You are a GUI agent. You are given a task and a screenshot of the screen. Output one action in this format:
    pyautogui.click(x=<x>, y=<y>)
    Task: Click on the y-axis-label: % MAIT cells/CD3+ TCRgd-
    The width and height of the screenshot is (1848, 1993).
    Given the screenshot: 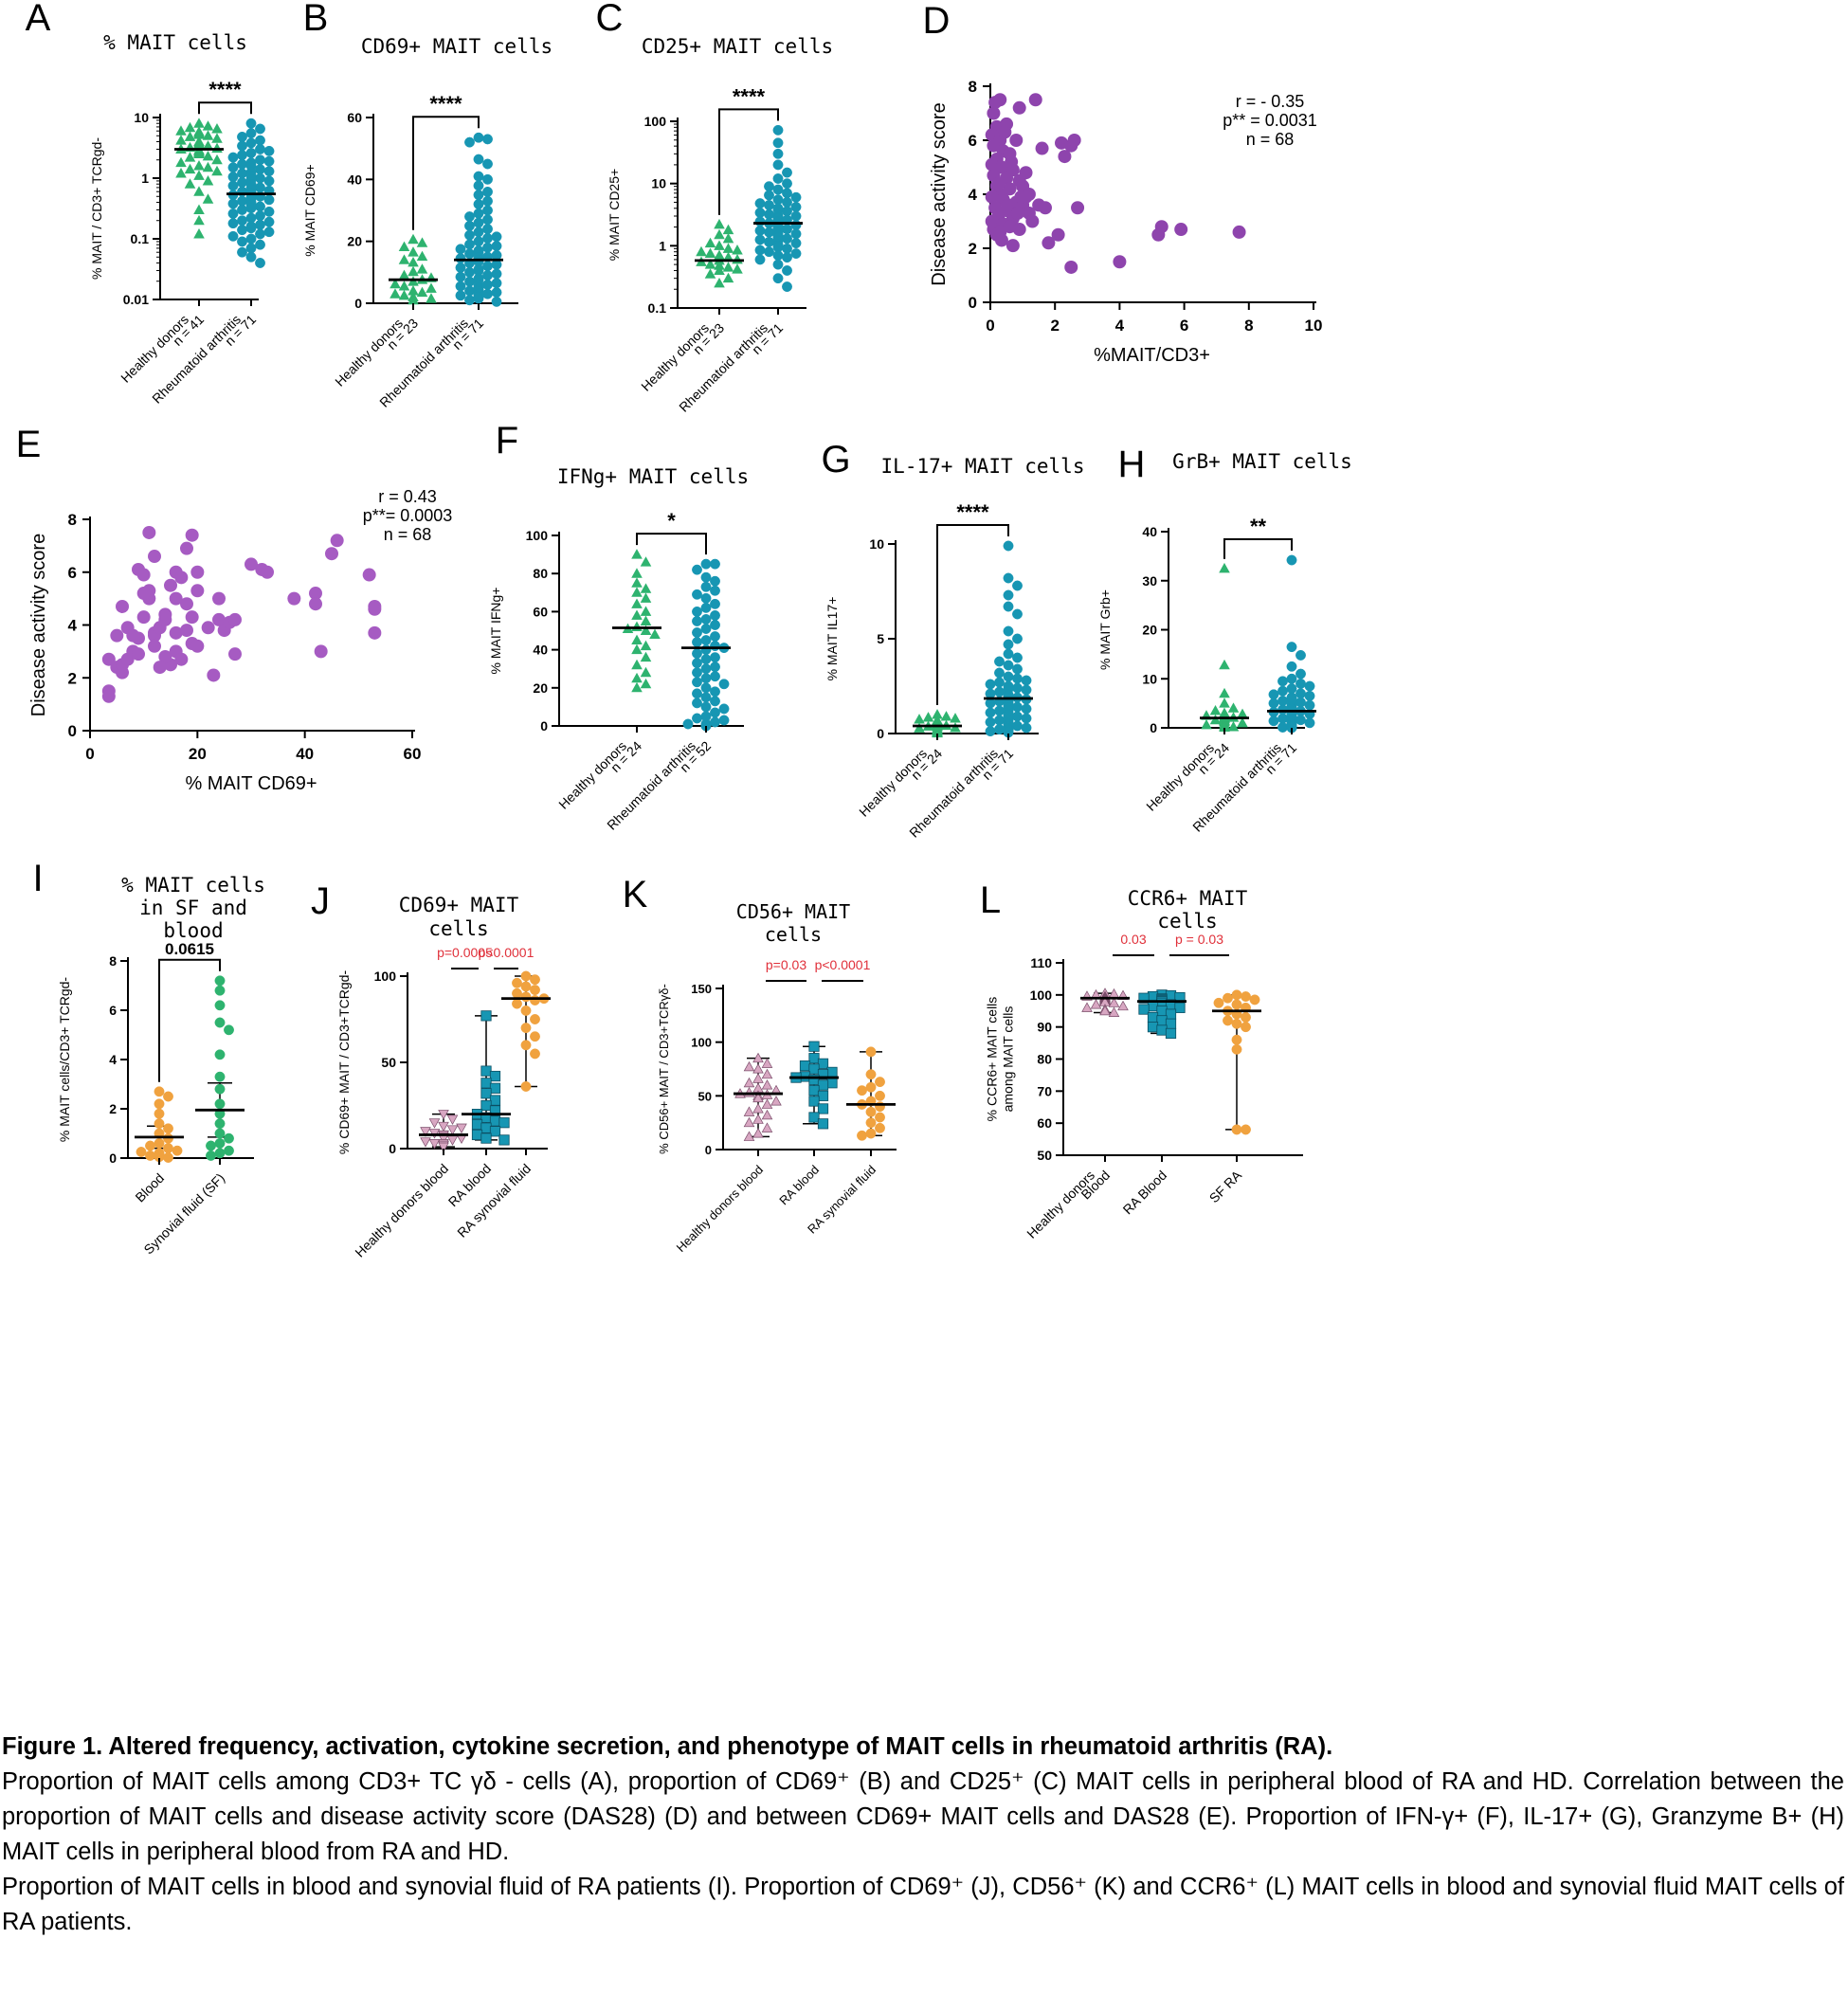 What is the action you would take?
    pyautogui.click(x=65, y=1059)
    